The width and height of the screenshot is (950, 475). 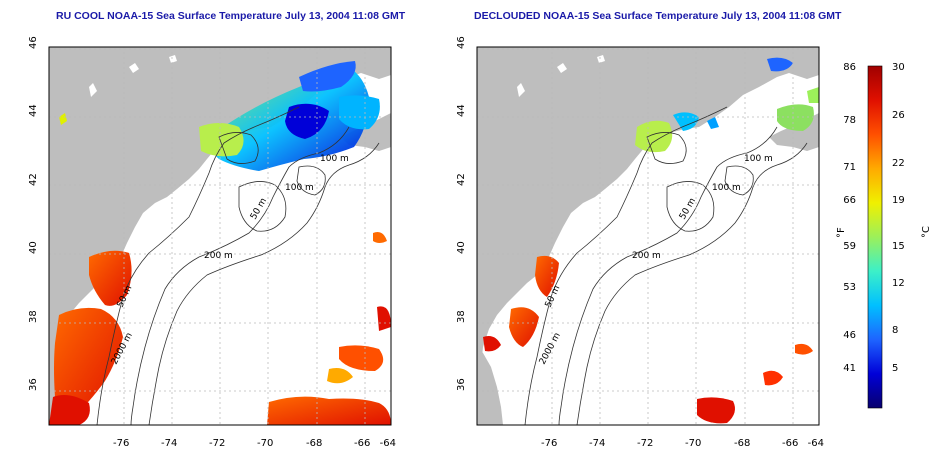 I want to click on svg-text: 86, so click(x=849, y=67).